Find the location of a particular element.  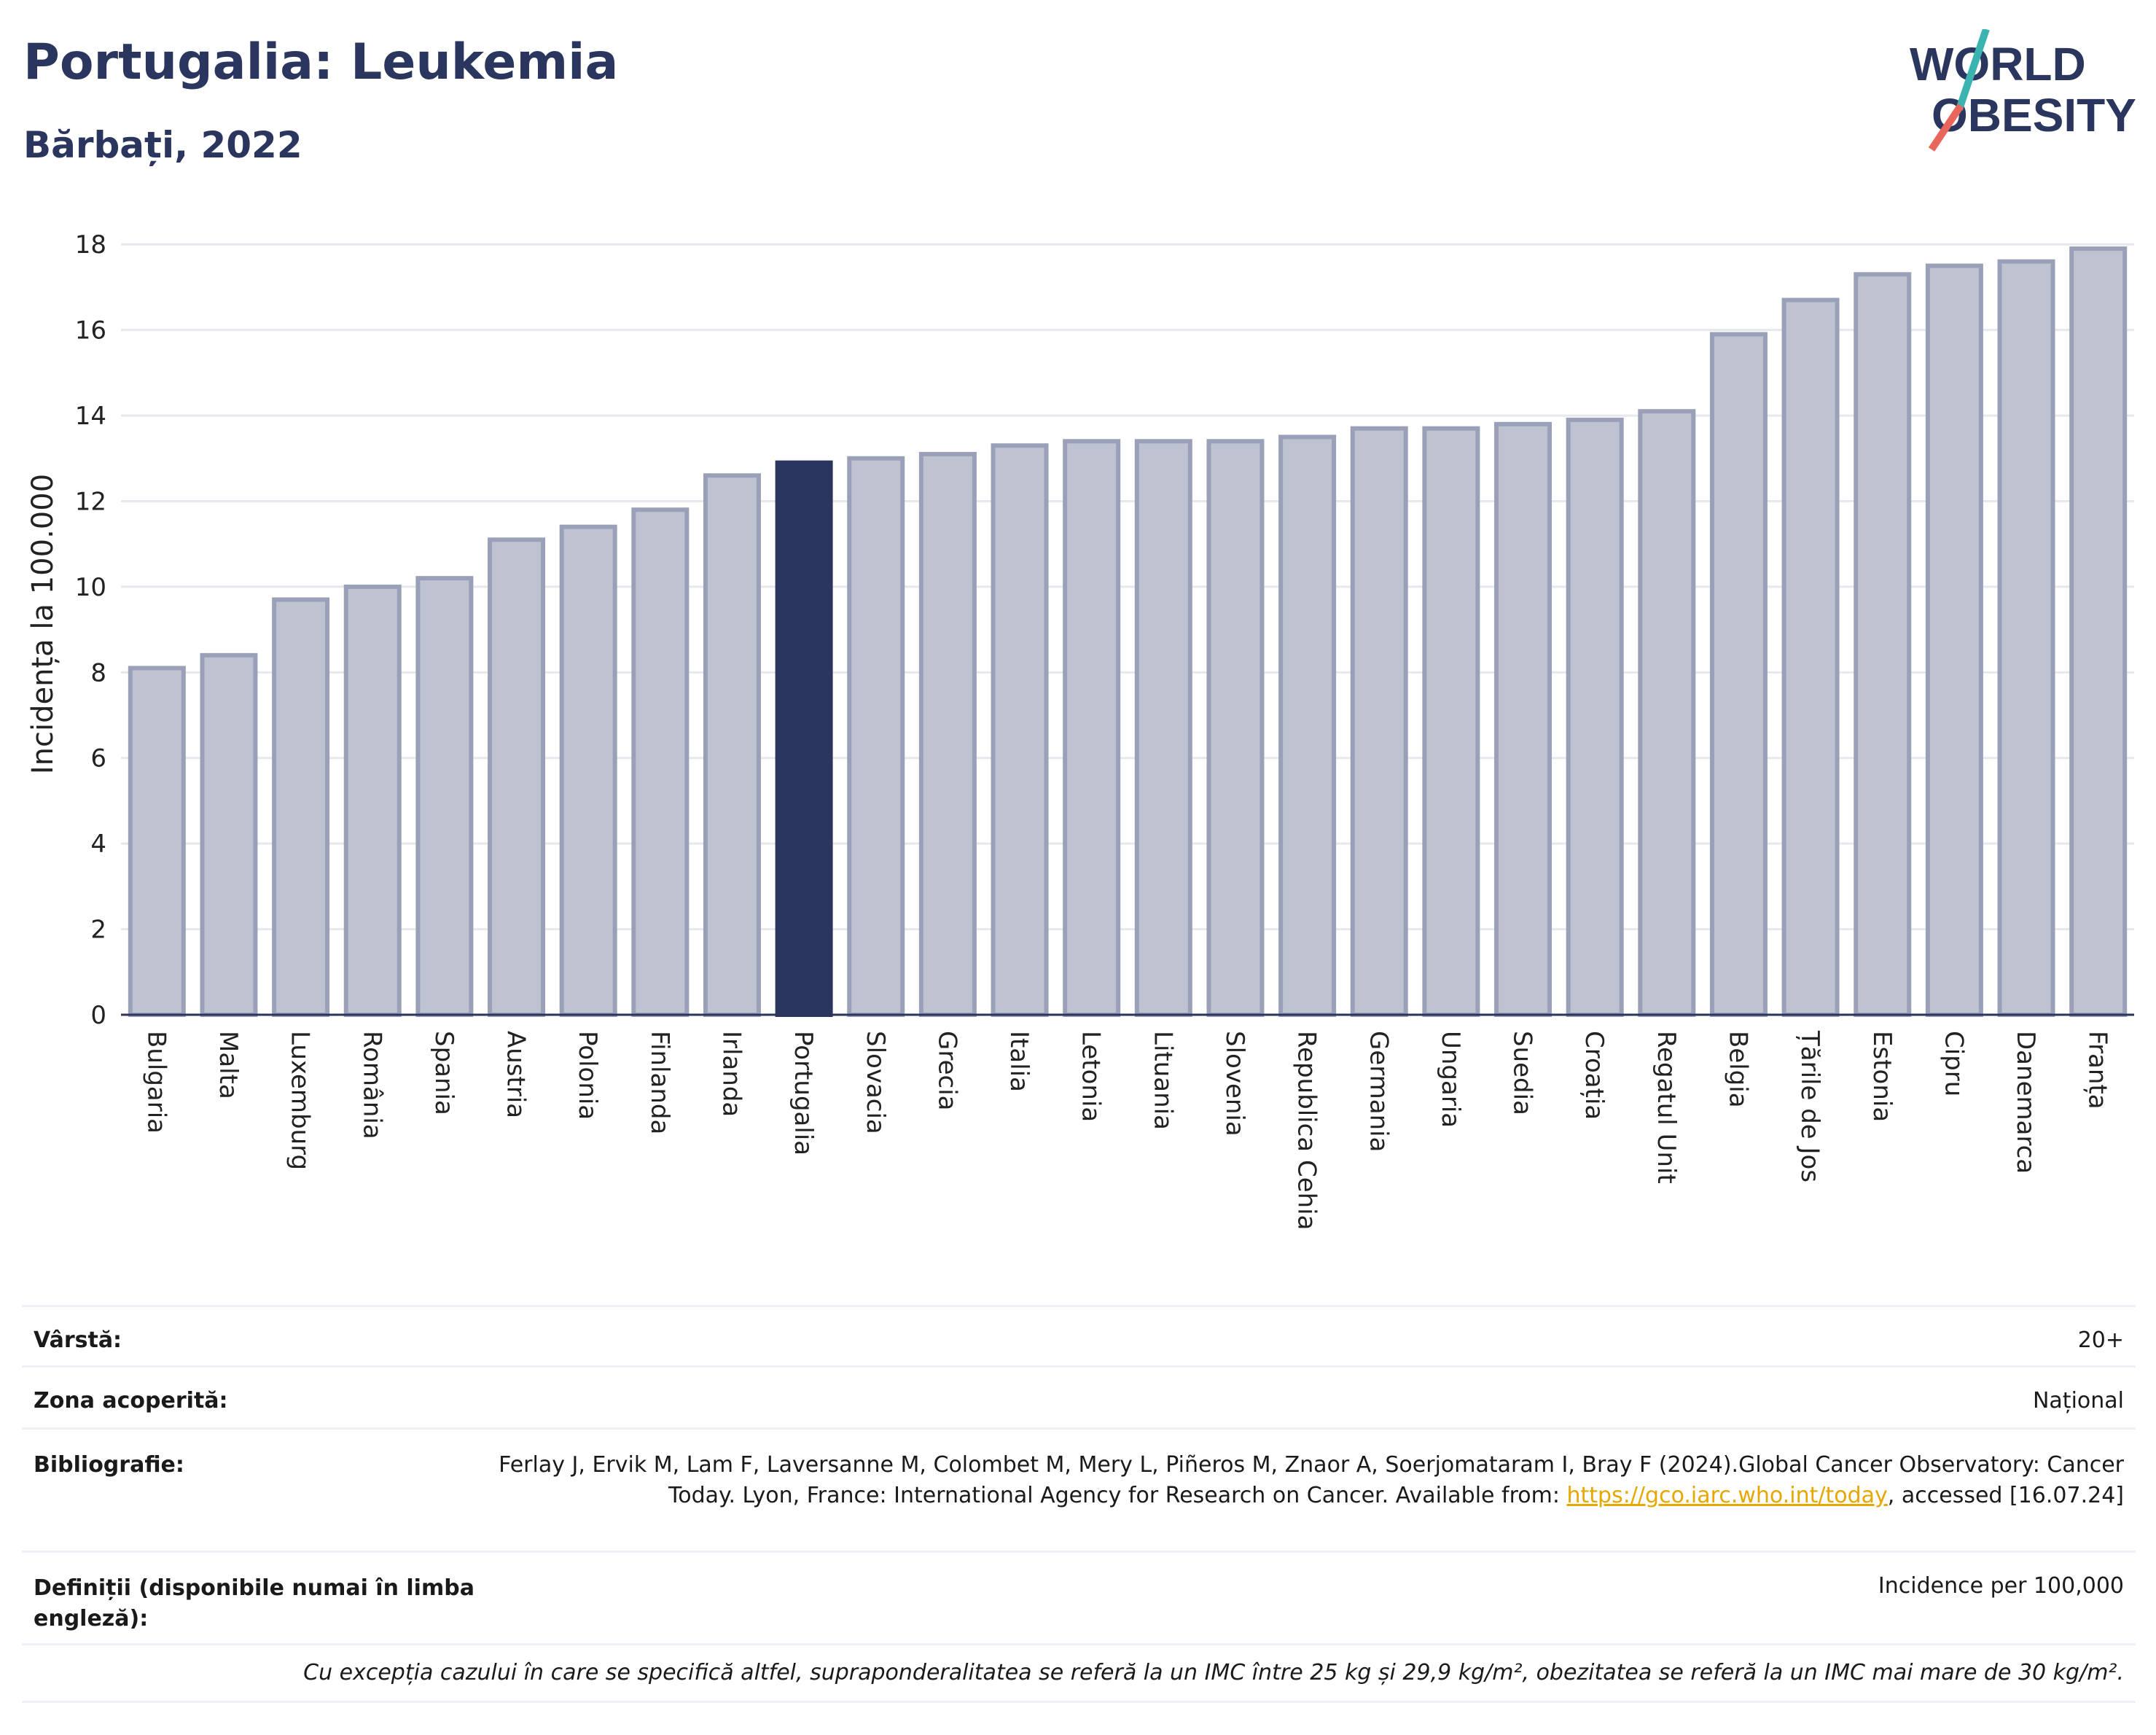

y-tick-label: 2 is located at coordinates (98, 930).